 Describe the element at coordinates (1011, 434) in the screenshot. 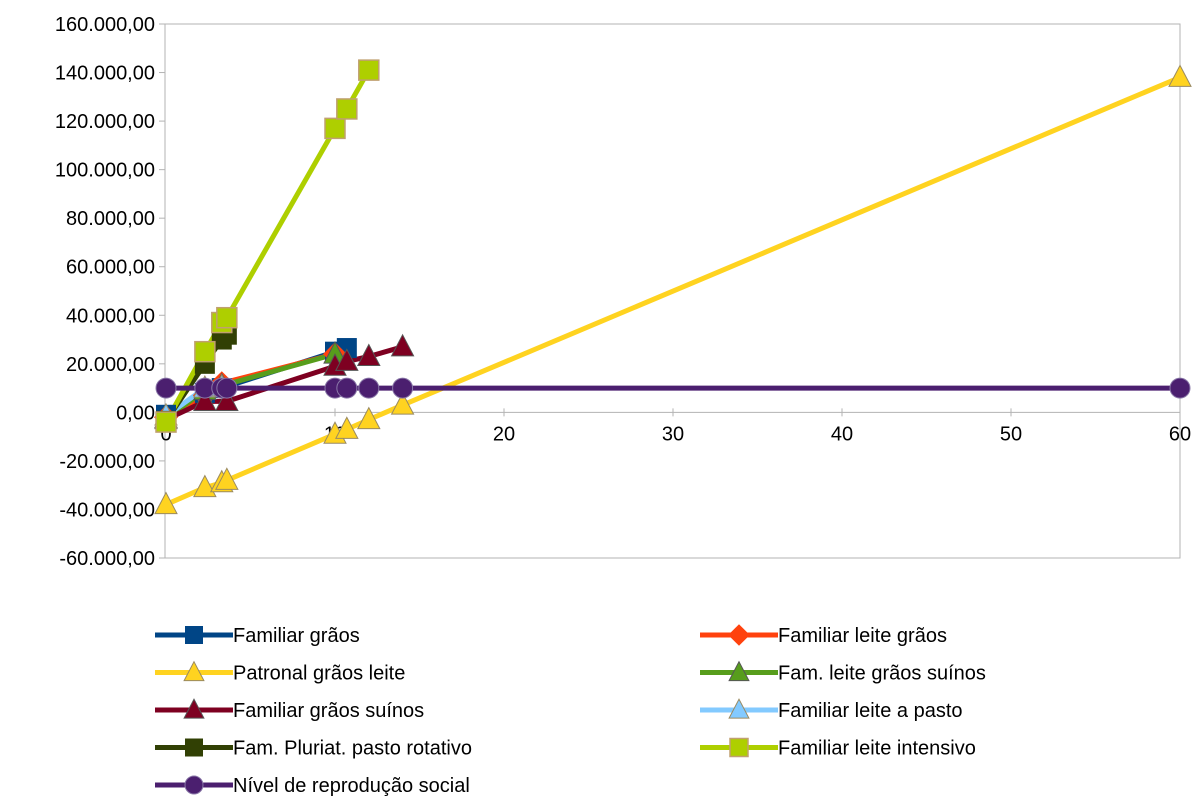

I see `x-tick-label: 50` at that location.